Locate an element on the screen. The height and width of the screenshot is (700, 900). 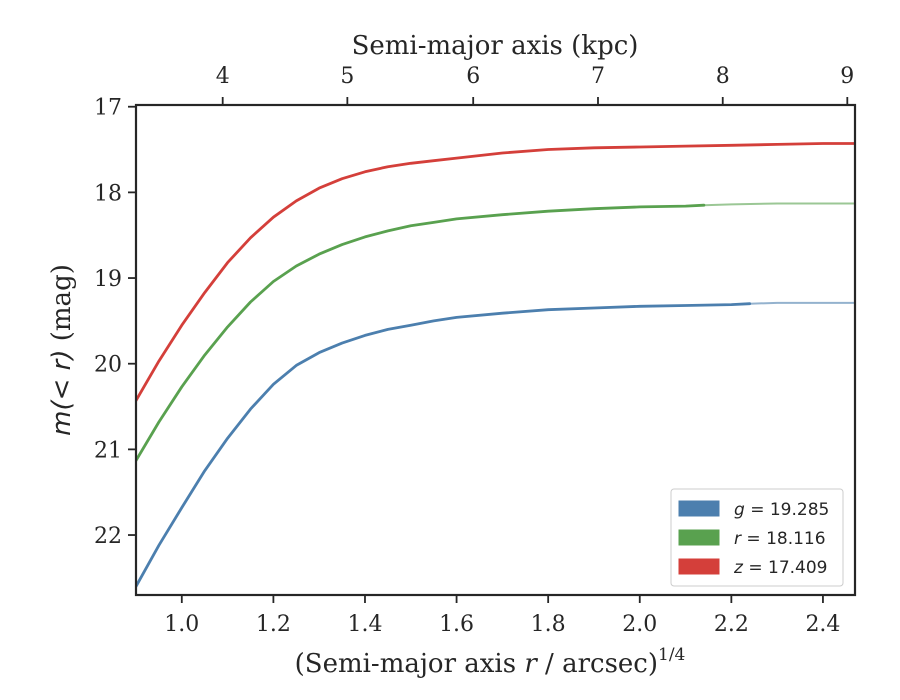
top-x-tick-label: 4 is located at coordinates (223, 76).